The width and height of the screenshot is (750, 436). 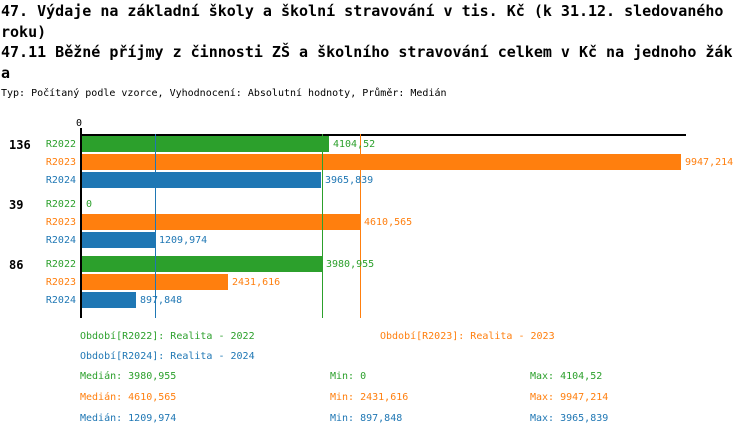 What do you see at coordinates (350, 264) in the screenshot?
I see `bar-value-label: 3980,955` at bounding box center [350, 264].